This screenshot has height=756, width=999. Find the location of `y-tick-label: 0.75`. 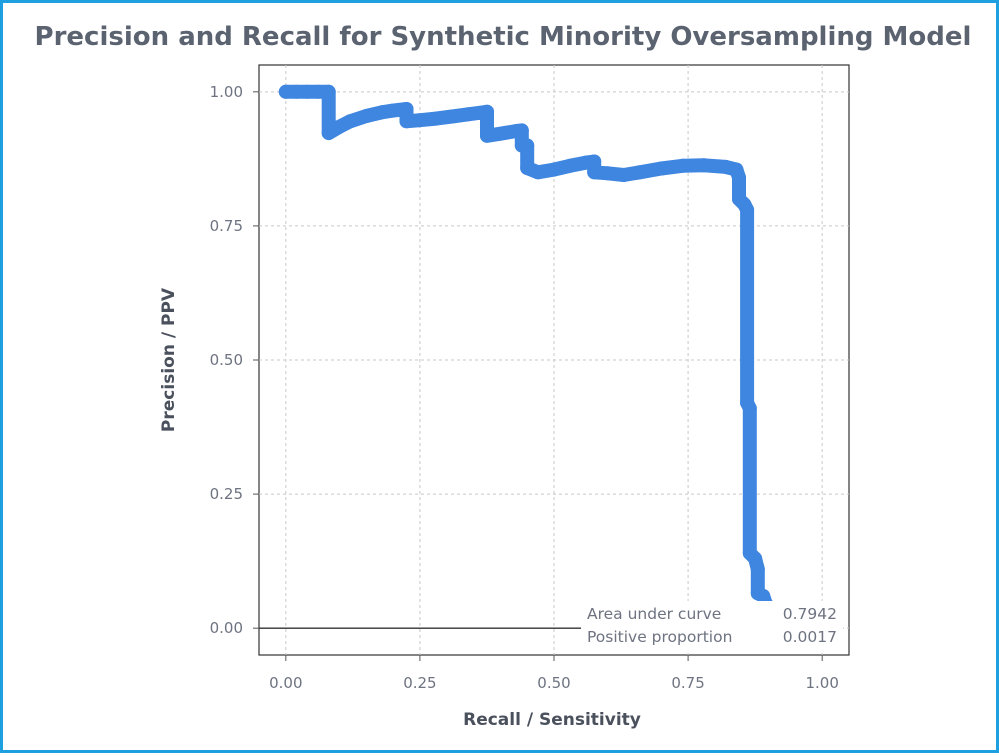

y-tick-label: 0.75 is located at coordinates (226, 226).